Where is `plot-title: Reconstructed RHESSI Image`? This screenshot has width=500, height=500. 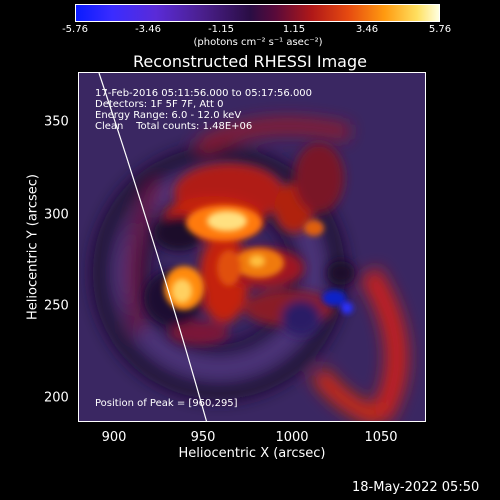
plot-title: Reconstructed RHESSI Image is located at coordinates (250, 61).